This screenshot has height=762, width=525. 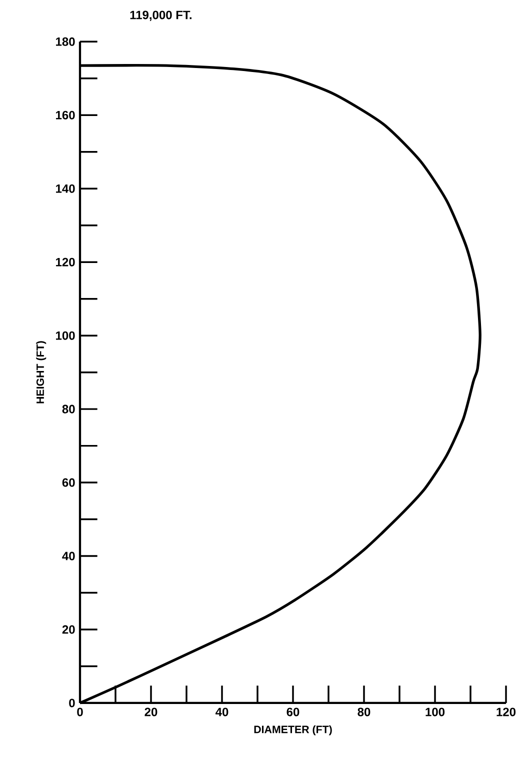 I want to click on y-tick-label: 140, so click(x=65, y=188).